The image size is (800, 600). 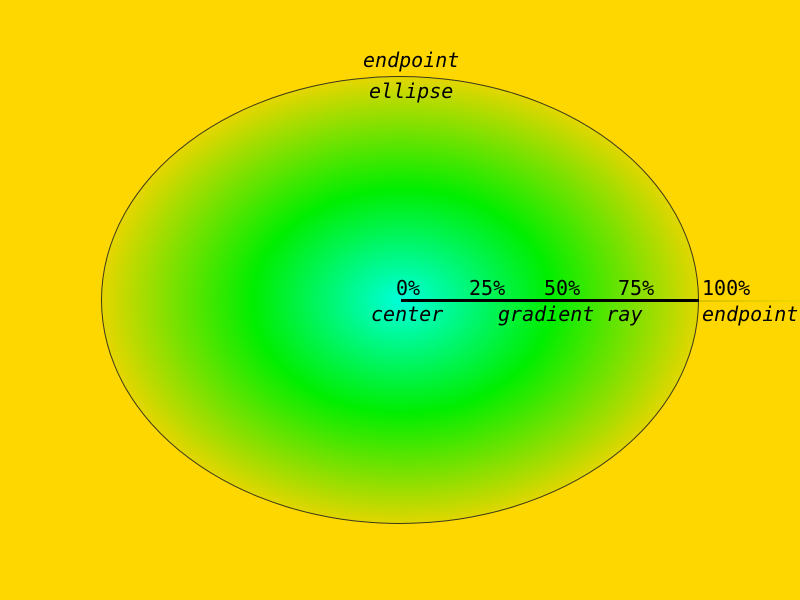 I want to click on stop-label-50: 50%, so click(x=562, y=288).